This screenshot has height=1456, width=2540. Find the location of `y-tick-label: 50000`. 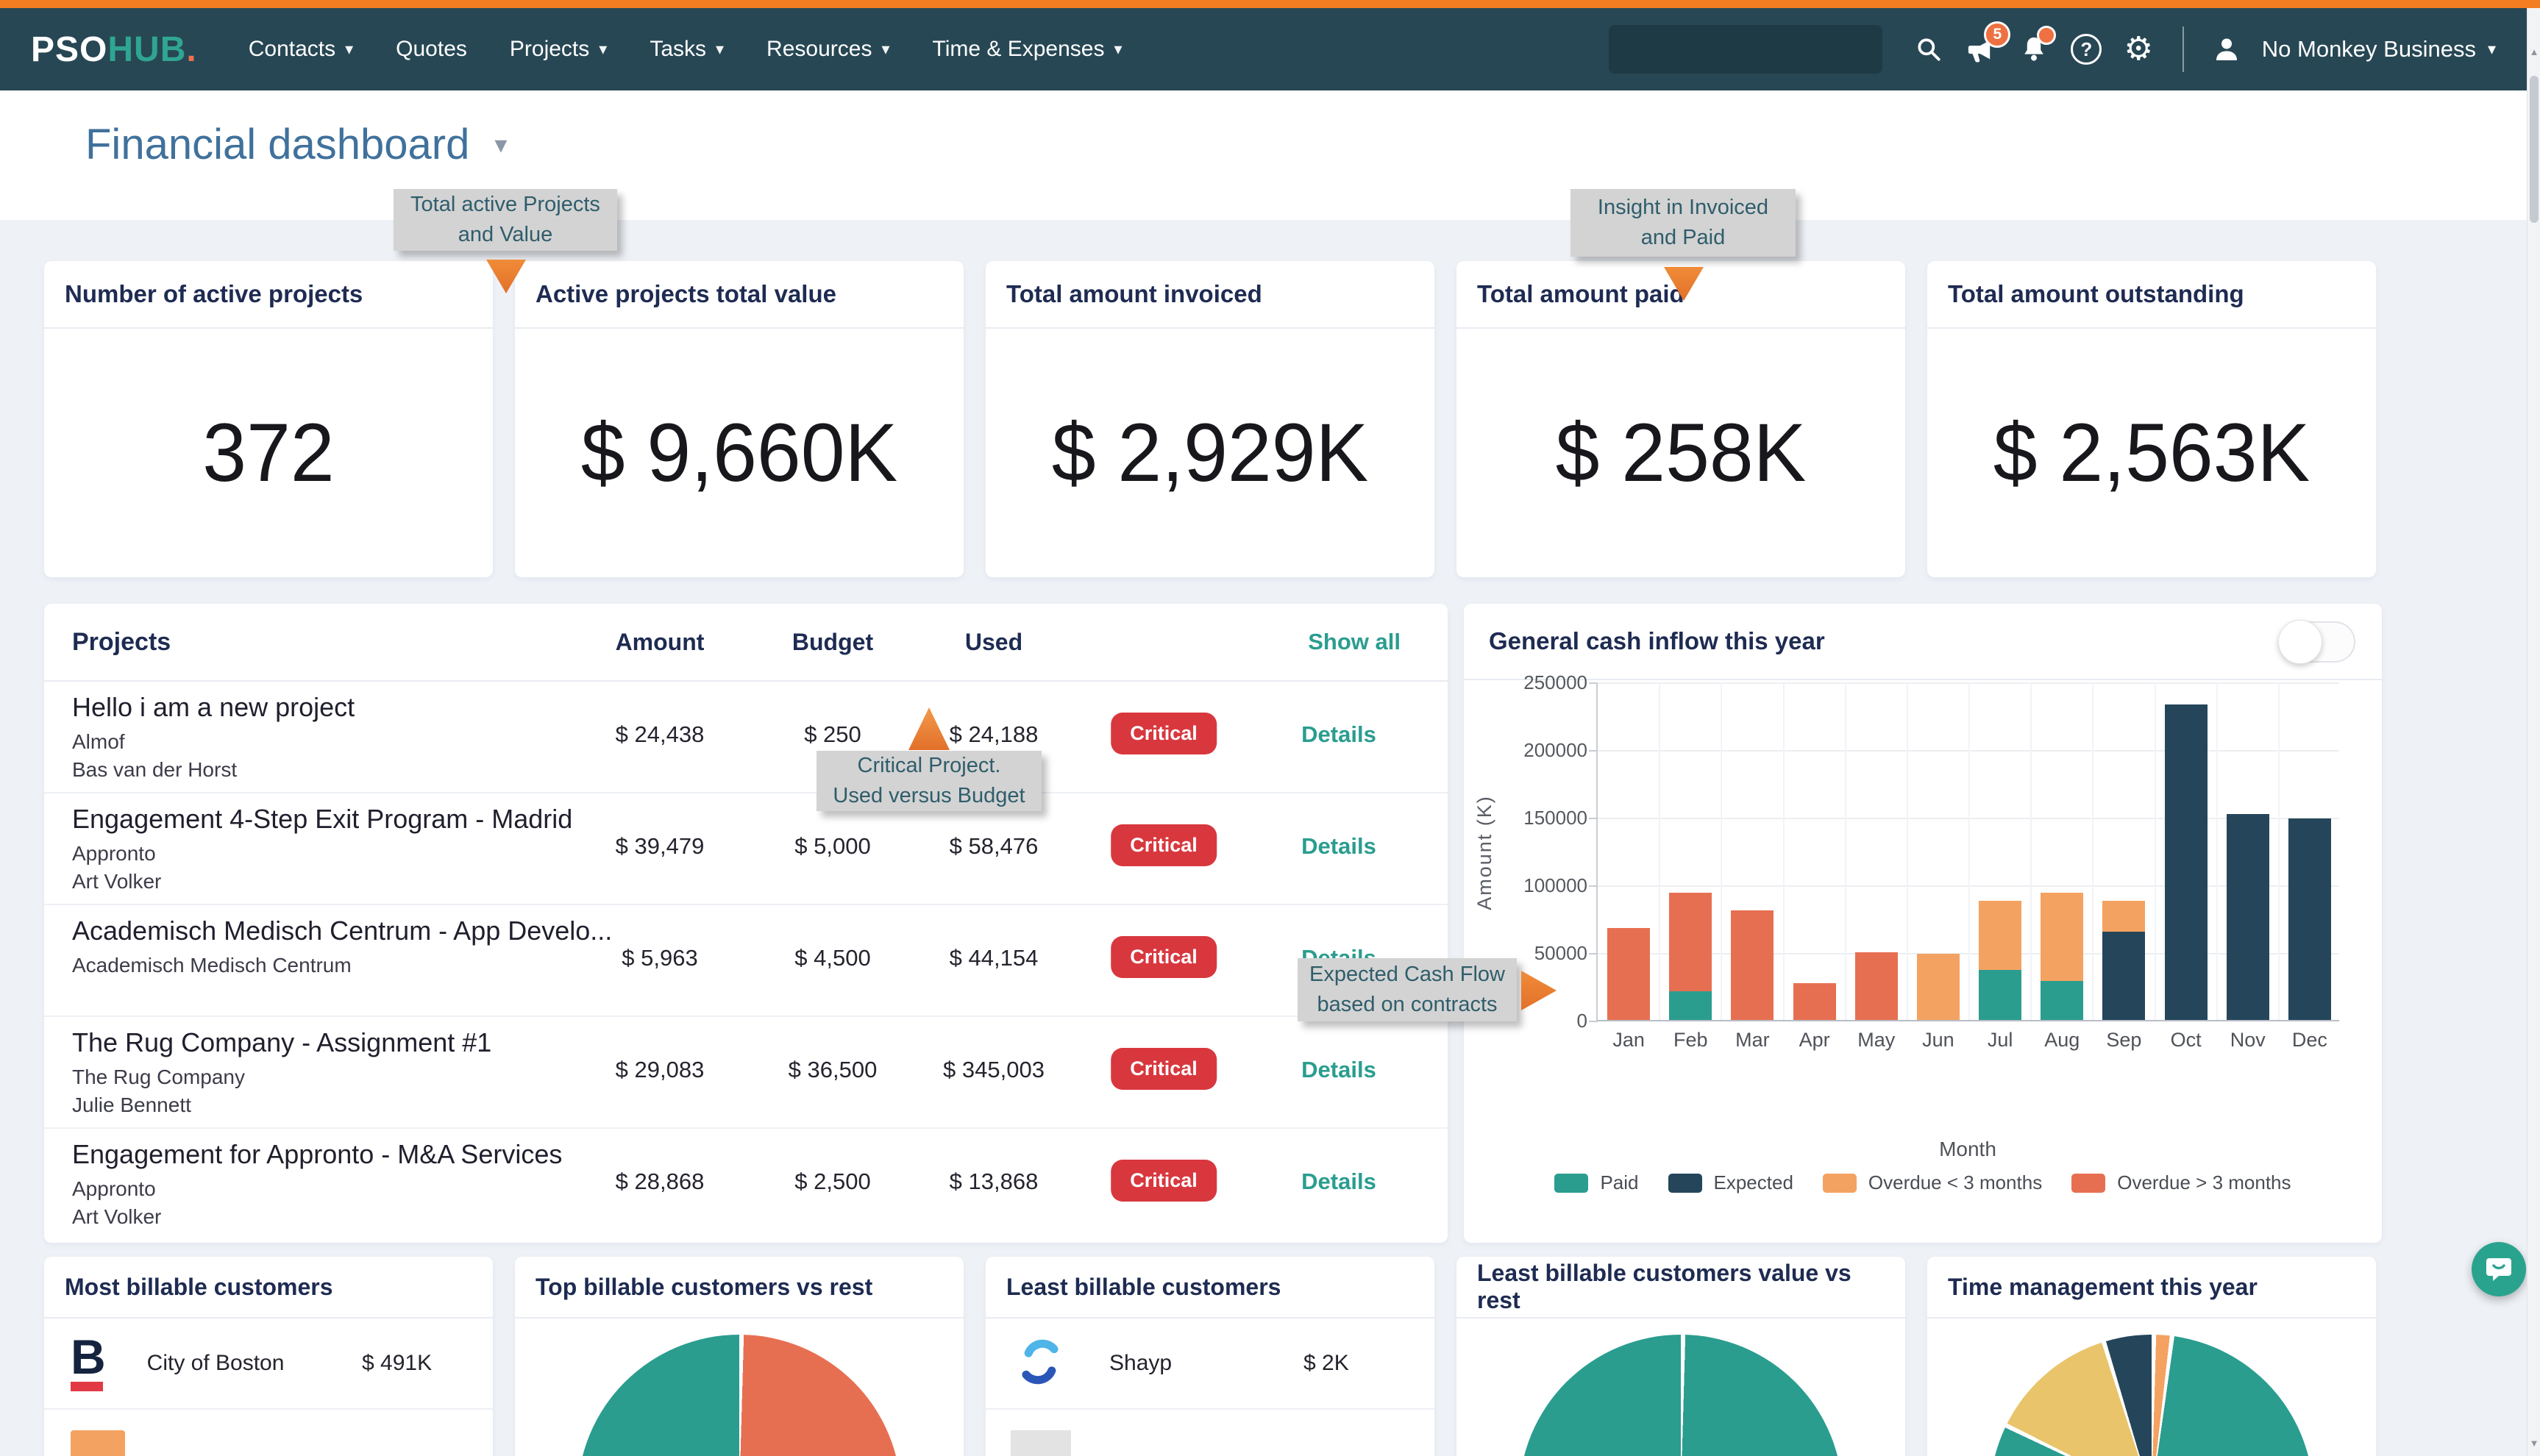

y-tick-label: 50000 is located at coordinates (1560, 953).